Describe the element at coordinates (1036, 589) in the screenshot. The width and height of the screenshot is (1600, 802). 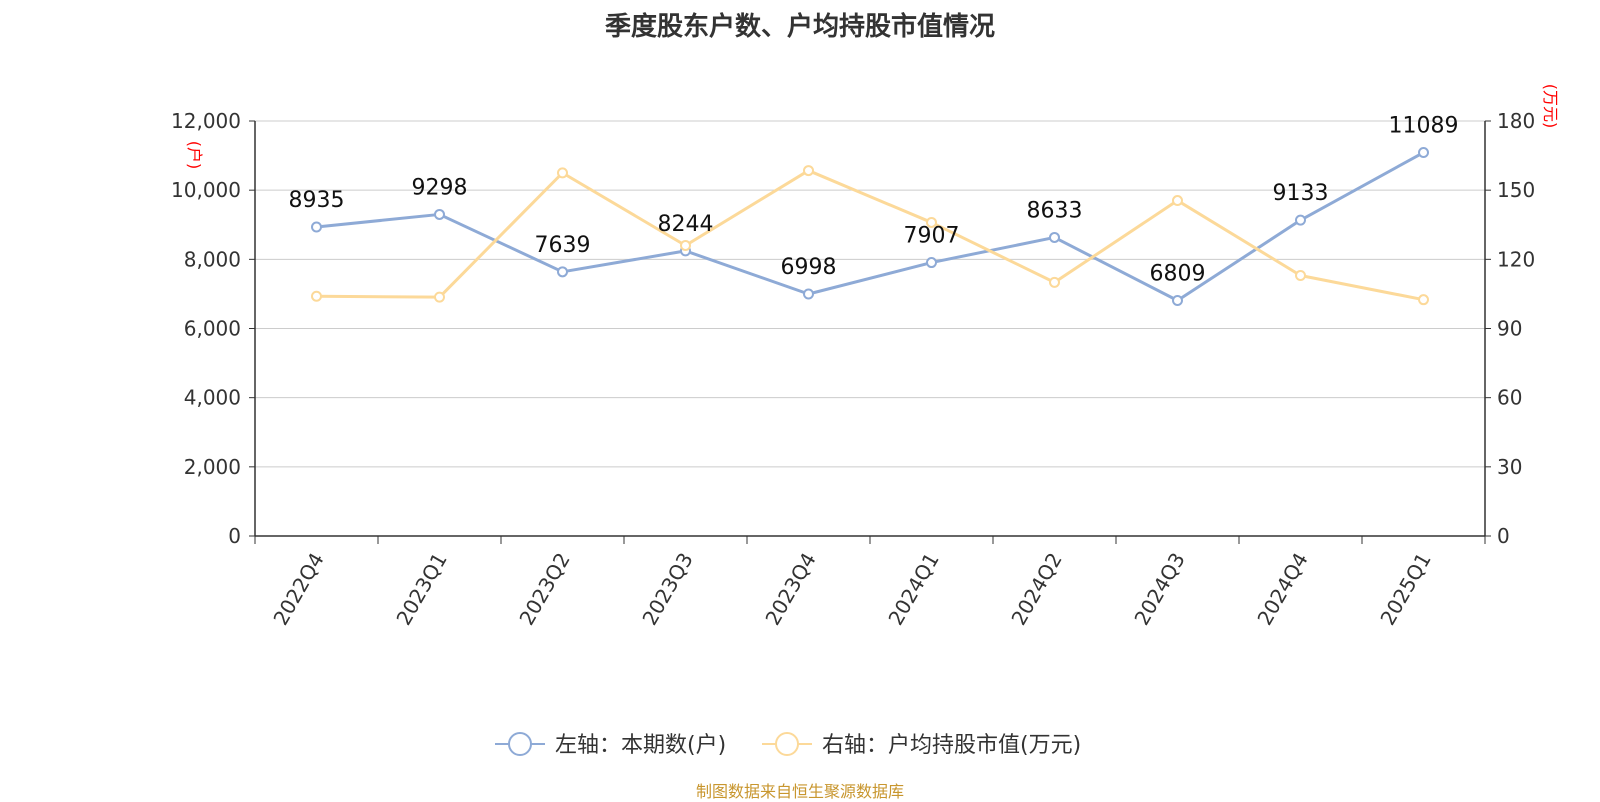
I see `x-tick-label: 2024Q2` at that location.